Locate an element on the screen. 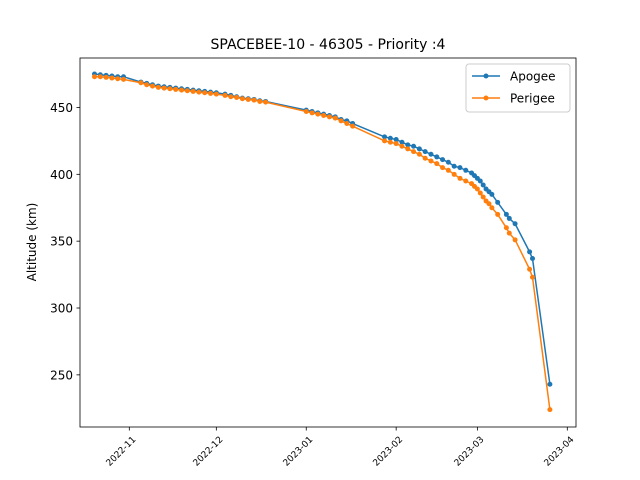  legend-item-perigee: Perigee is located at coordinates (513, 99).